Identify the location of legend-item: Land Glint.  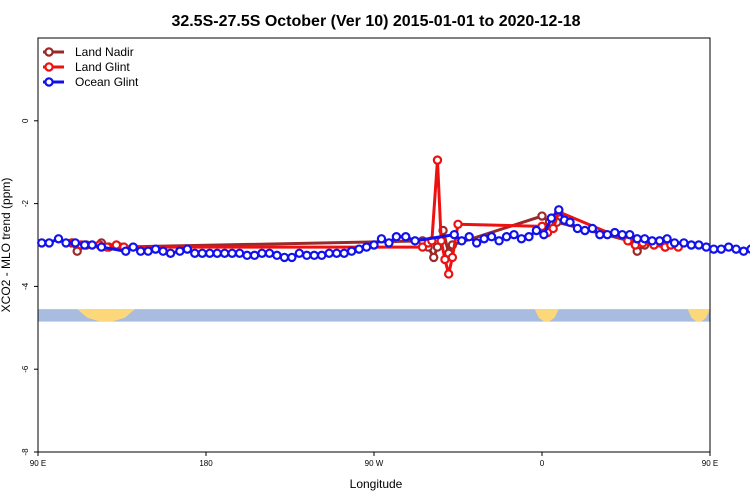
(86, 67).